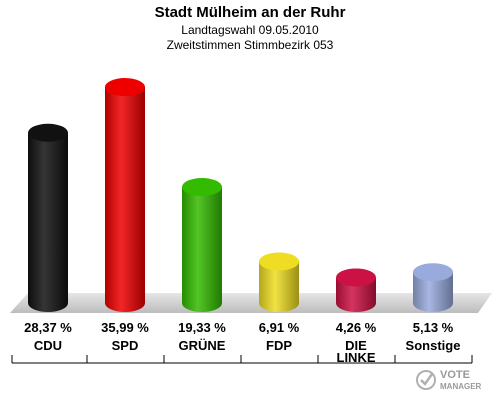  What do you see at coordinates (279, 327) in the screenshot?
I see `value-label: 6,91 %` at bounding box center [279, 327].